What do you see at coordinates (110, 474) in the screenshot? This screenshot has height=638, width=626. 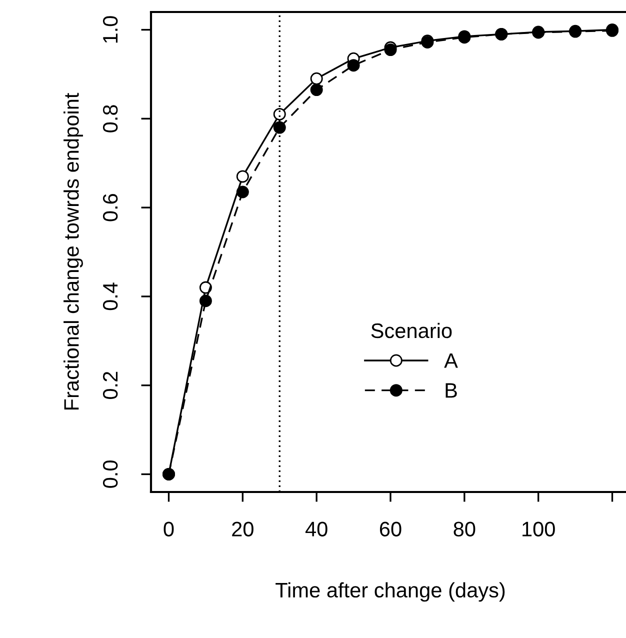 I see `y-tick-label: 0.0` at bounding box center [110, 474].